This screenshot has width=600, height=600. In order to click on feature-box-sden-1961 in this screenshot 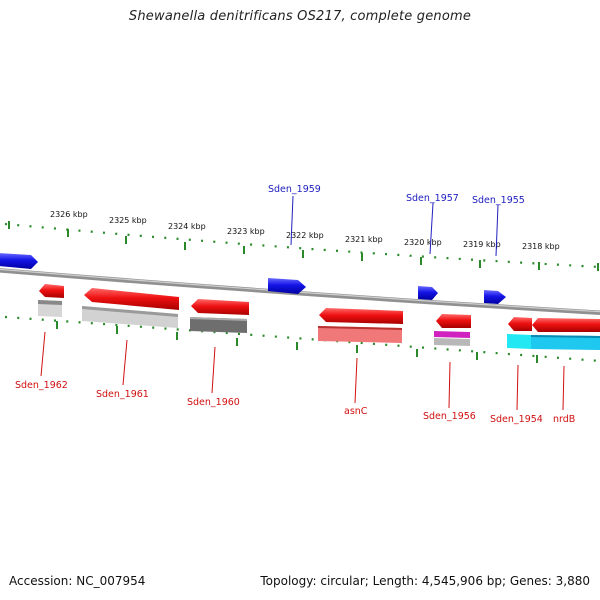, I will do `click(130, 317)`.